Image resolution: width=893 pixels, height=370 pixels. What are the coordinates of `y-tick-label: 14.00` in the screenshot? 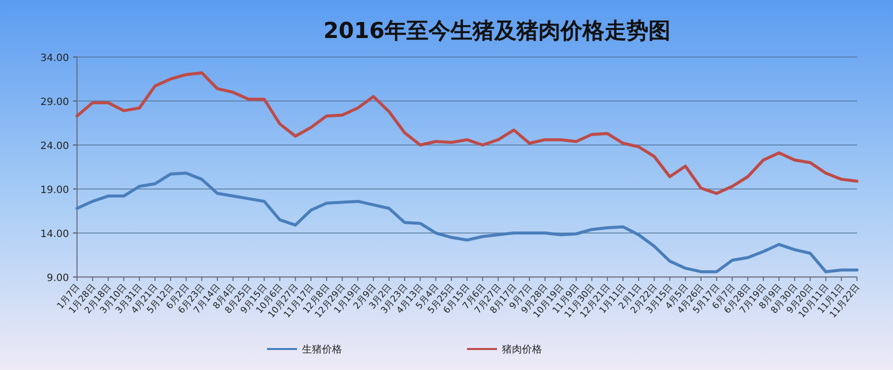 It's located at (54, 234).